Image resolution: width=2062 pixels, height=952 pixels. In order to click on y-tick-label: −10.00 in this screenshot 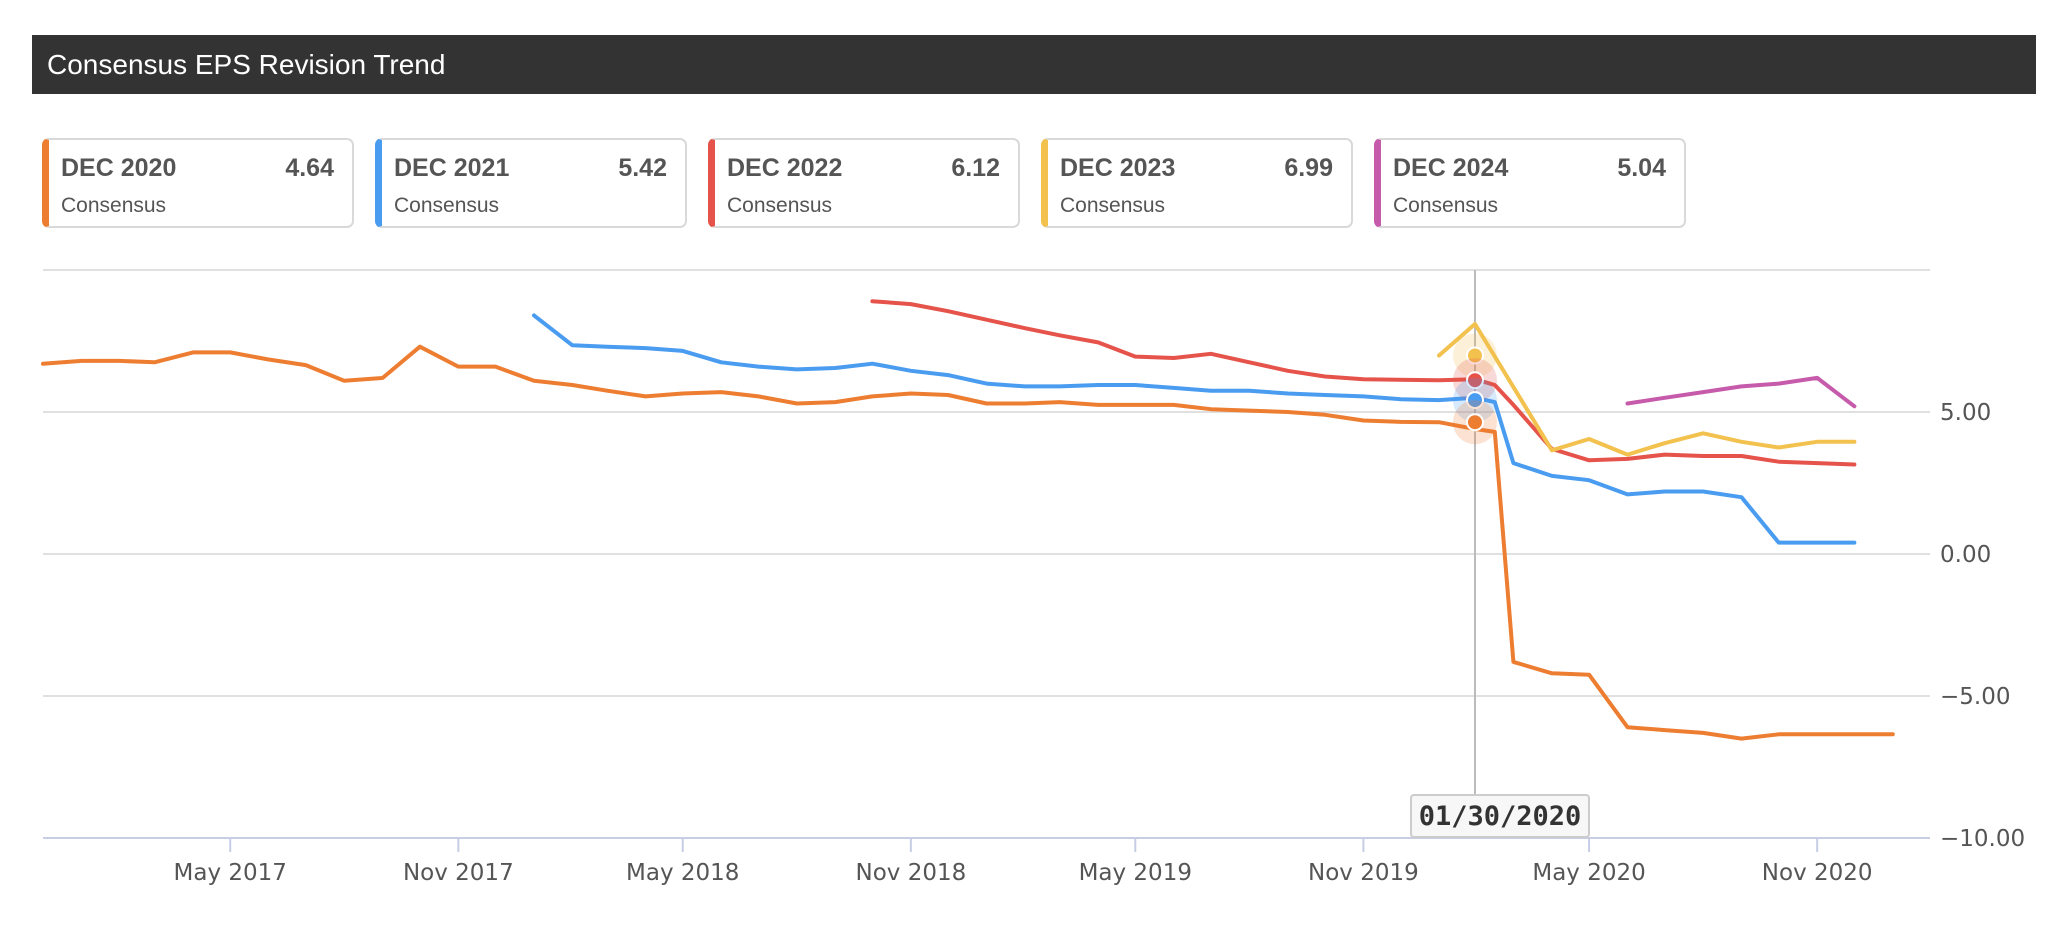, I will do `click(1982, 839)`.